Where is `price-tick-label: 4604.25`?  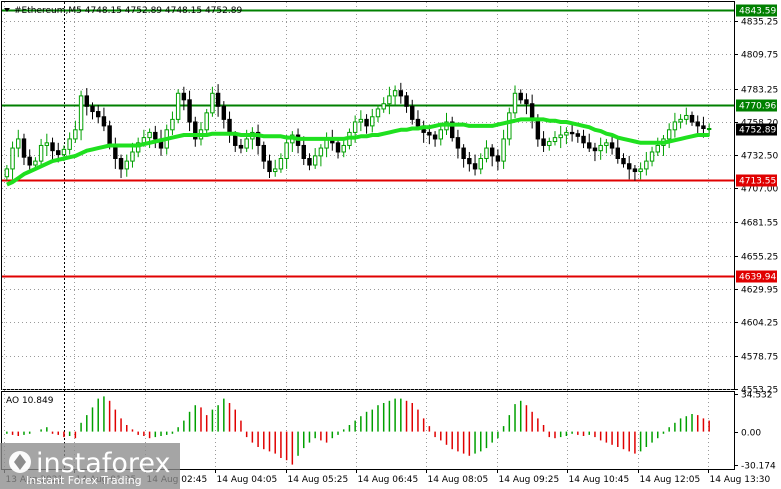 price-tick-label: 4604.25 is located at coordinates (759, 324).